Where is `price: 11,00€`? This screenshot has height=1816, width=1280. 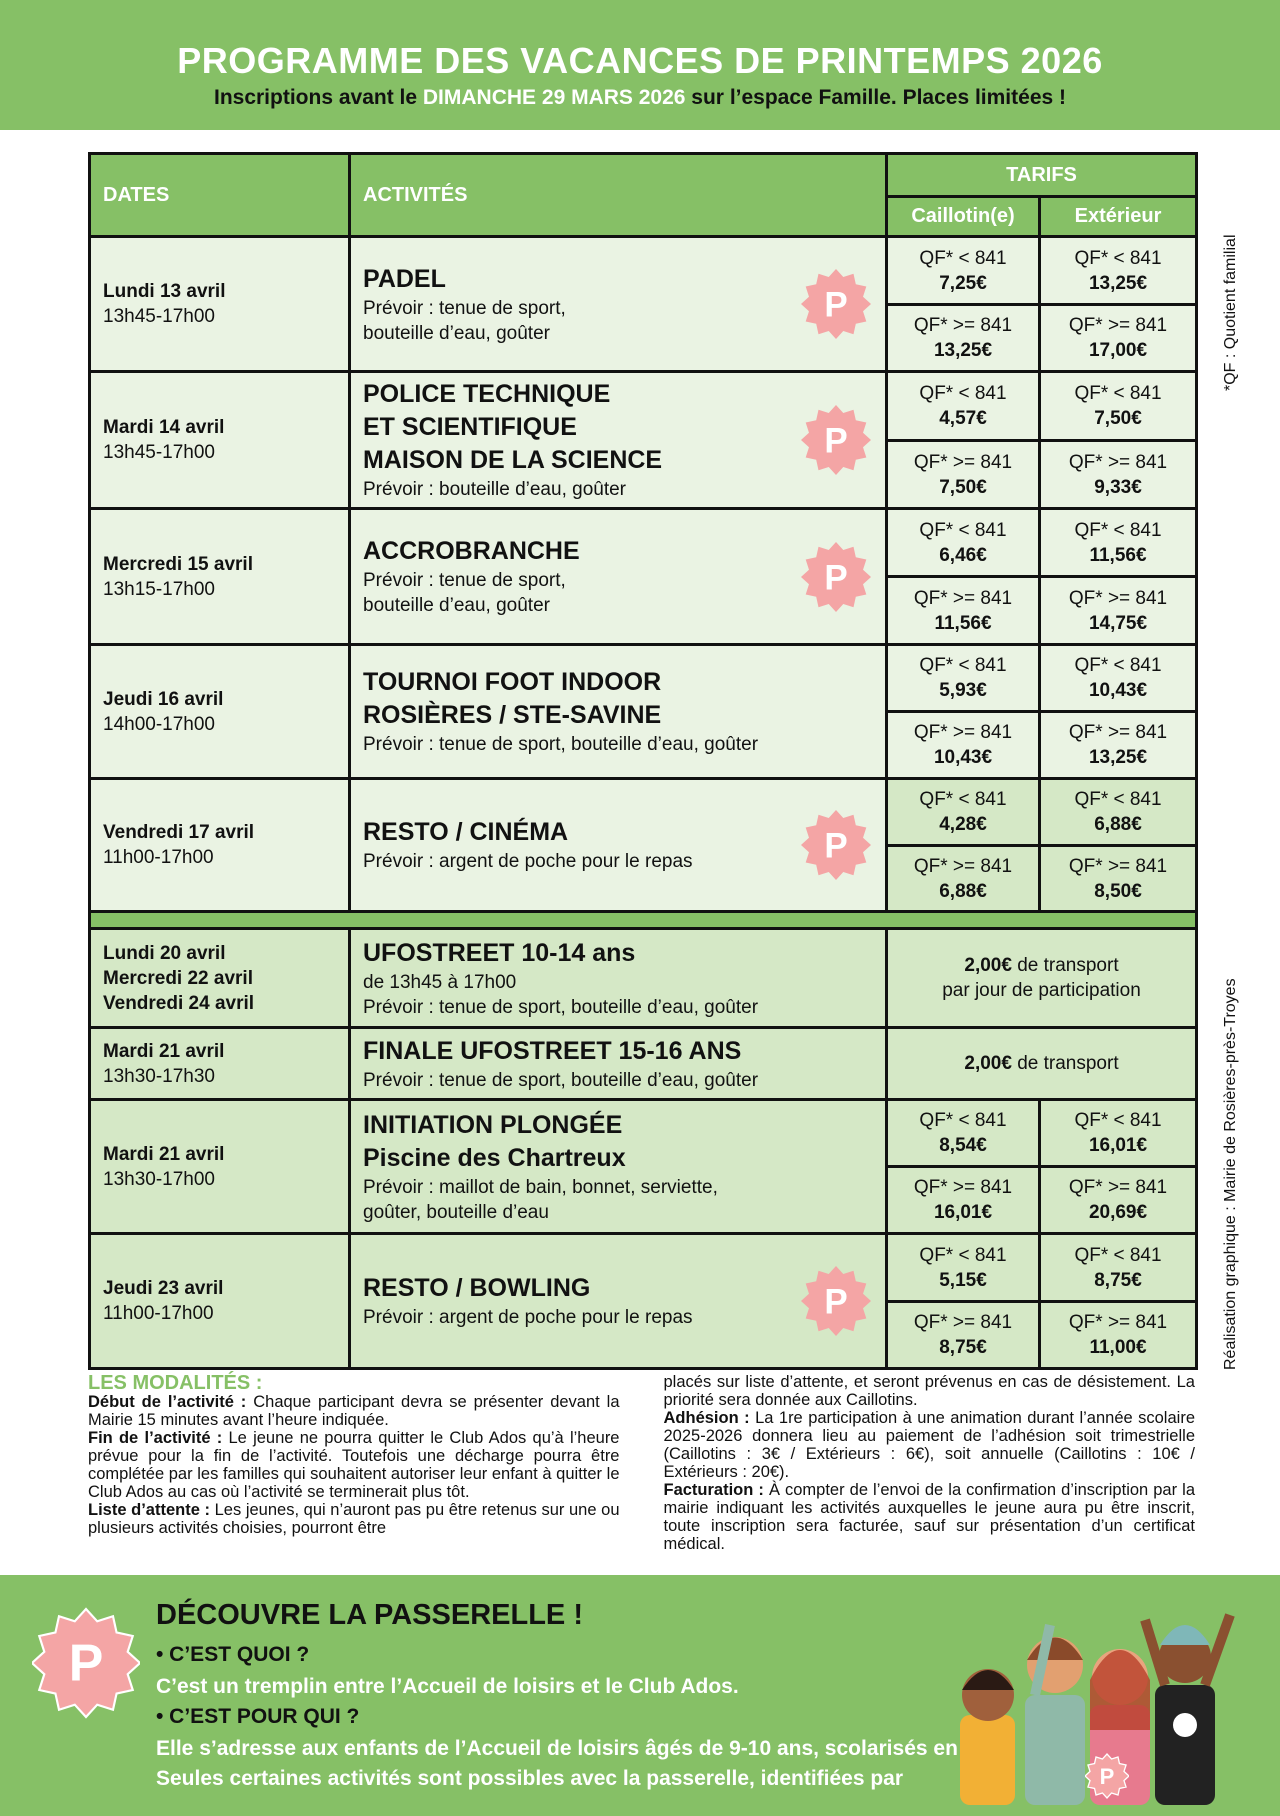 price: 11,00€ is located at coordinates (1118, 1347).